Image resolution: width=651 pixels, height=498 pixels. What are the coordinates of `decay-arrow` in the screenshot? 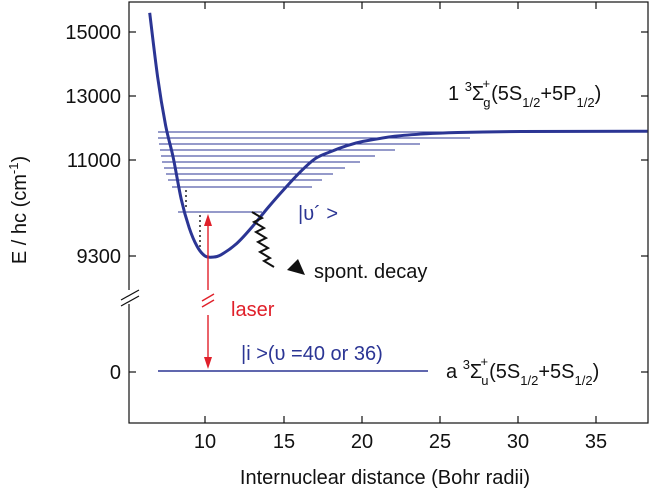 It's located at (278, 243).